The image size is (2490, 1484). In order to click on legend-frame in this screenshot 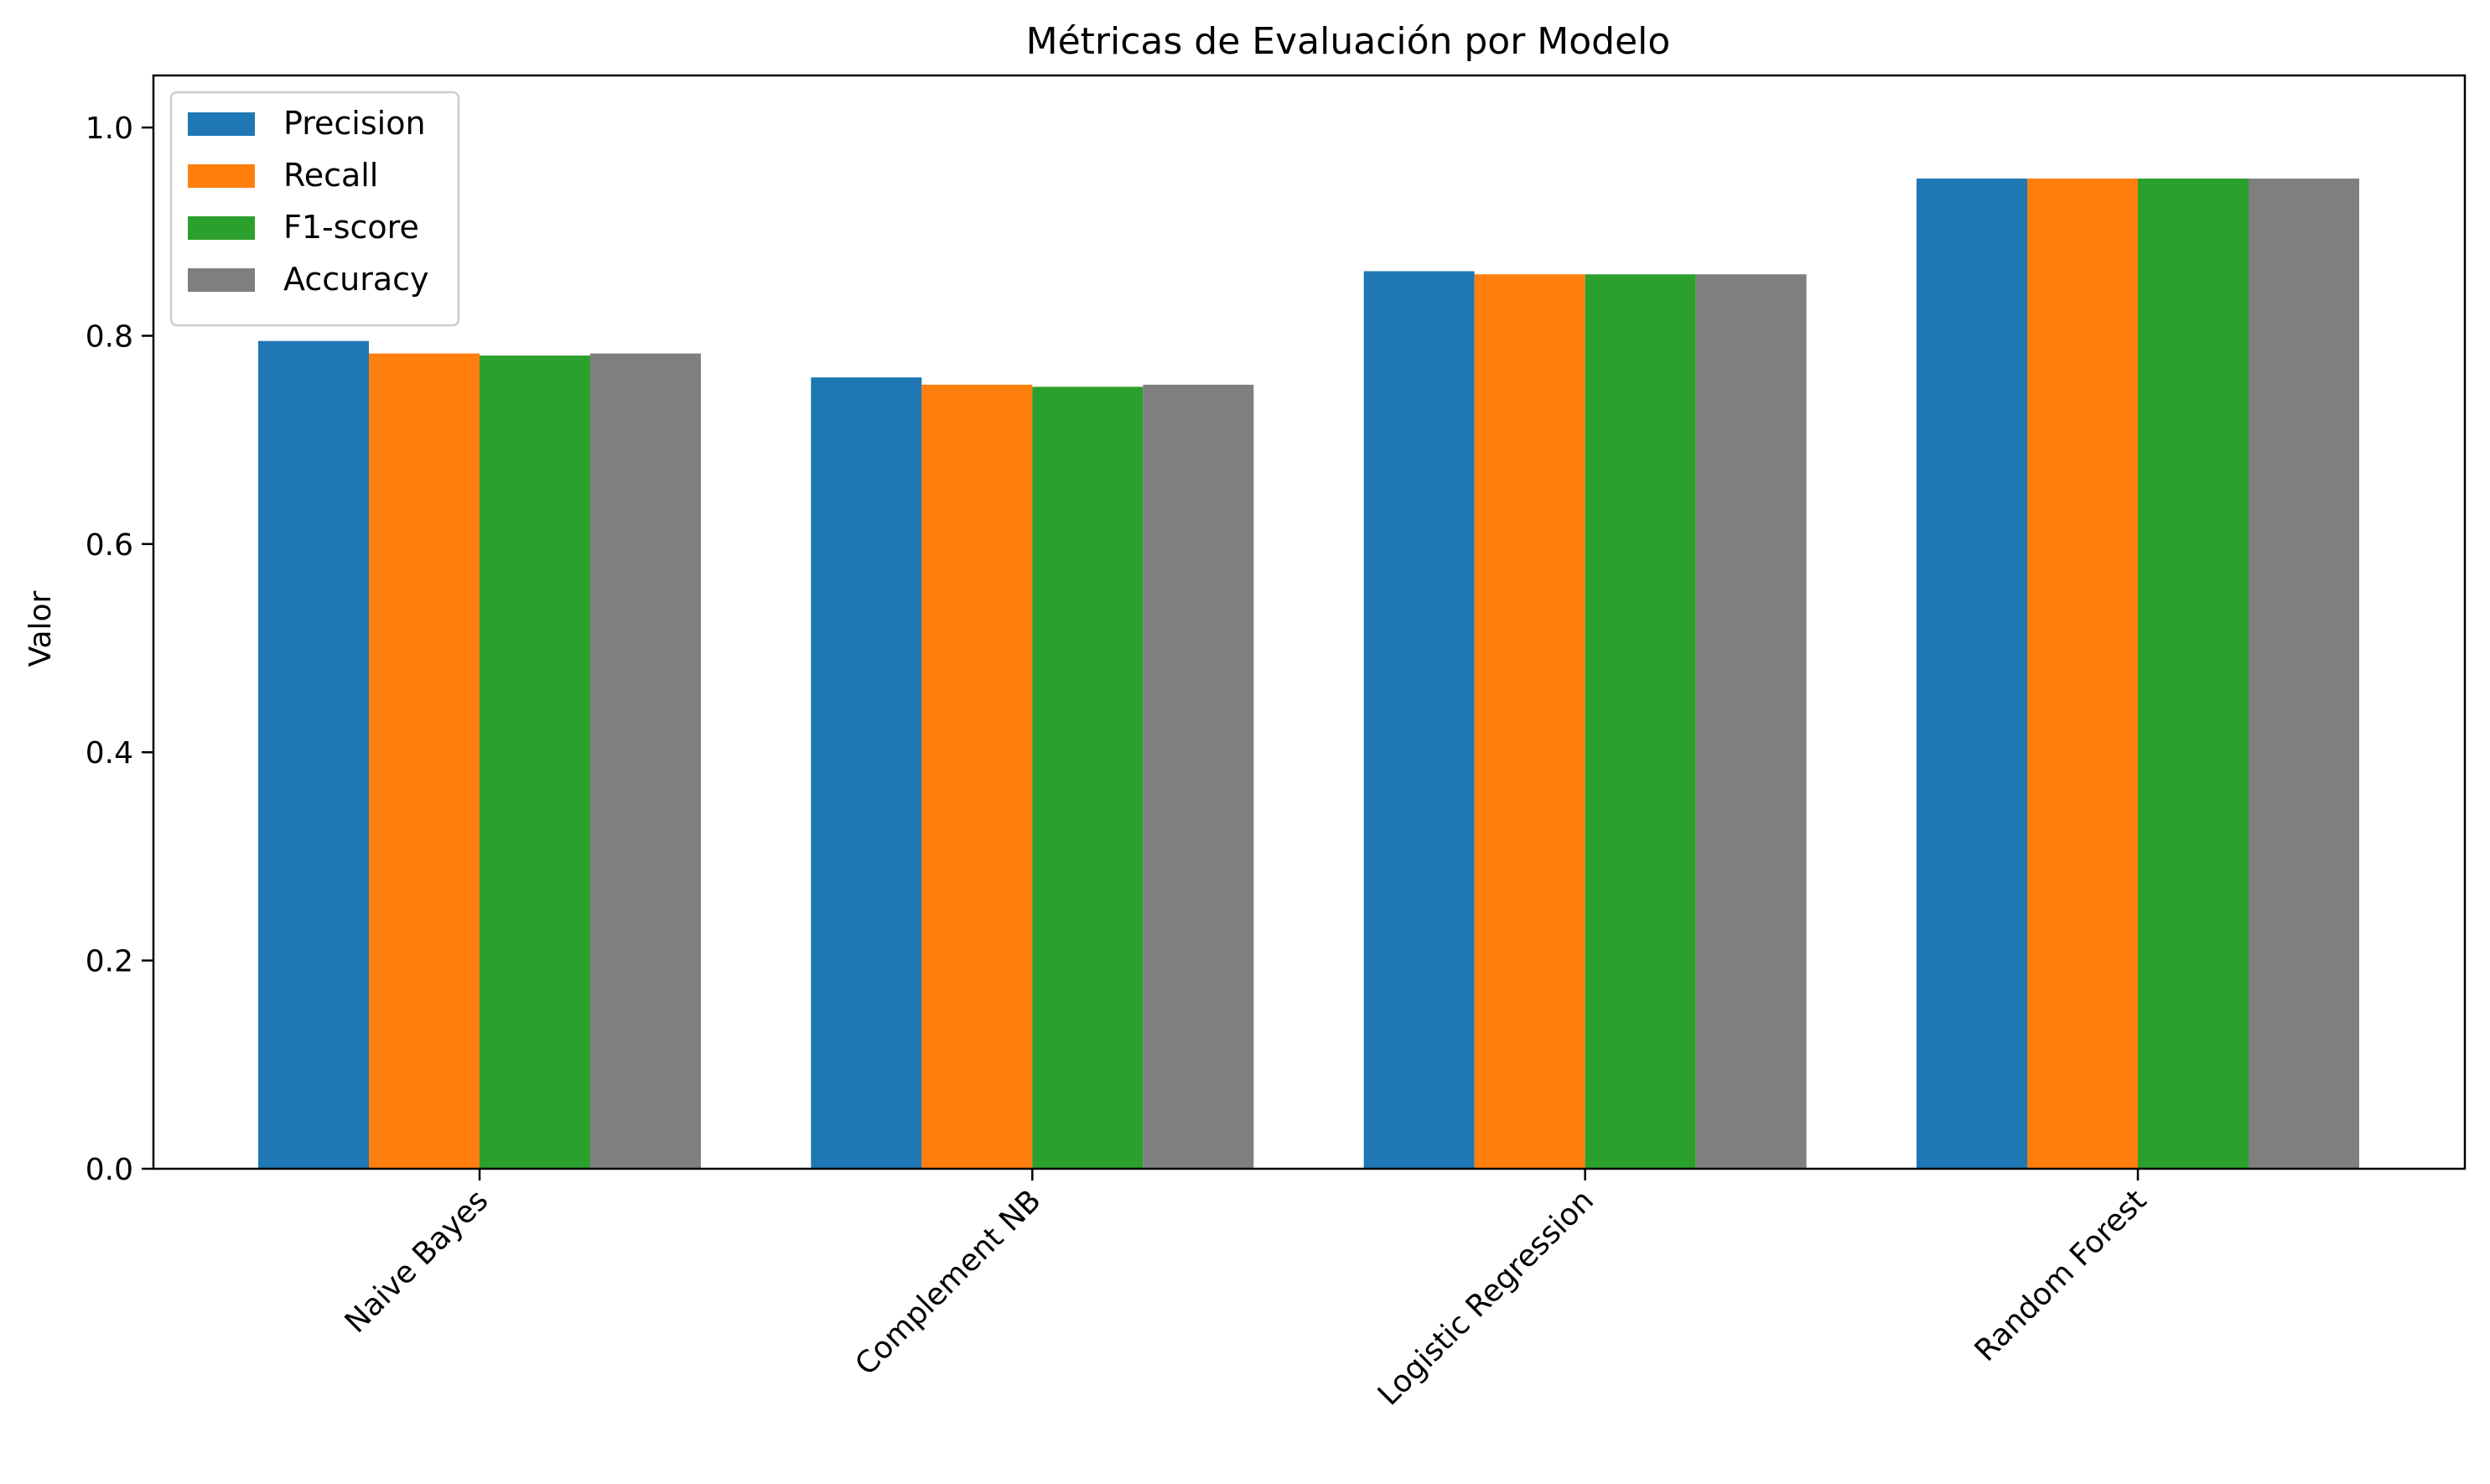, I will do `click(314, 209)`.